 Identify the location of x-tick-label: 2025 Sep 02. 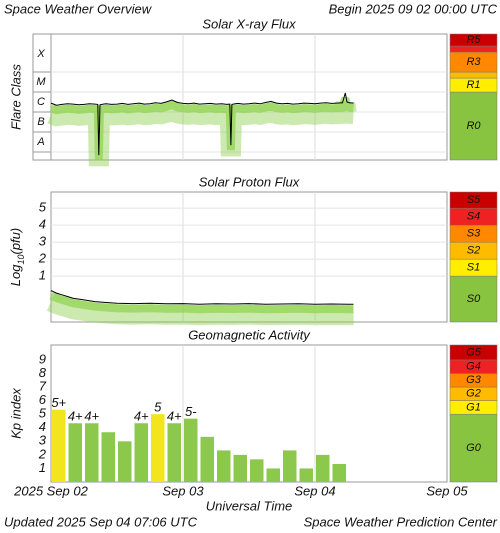
(51, 490).